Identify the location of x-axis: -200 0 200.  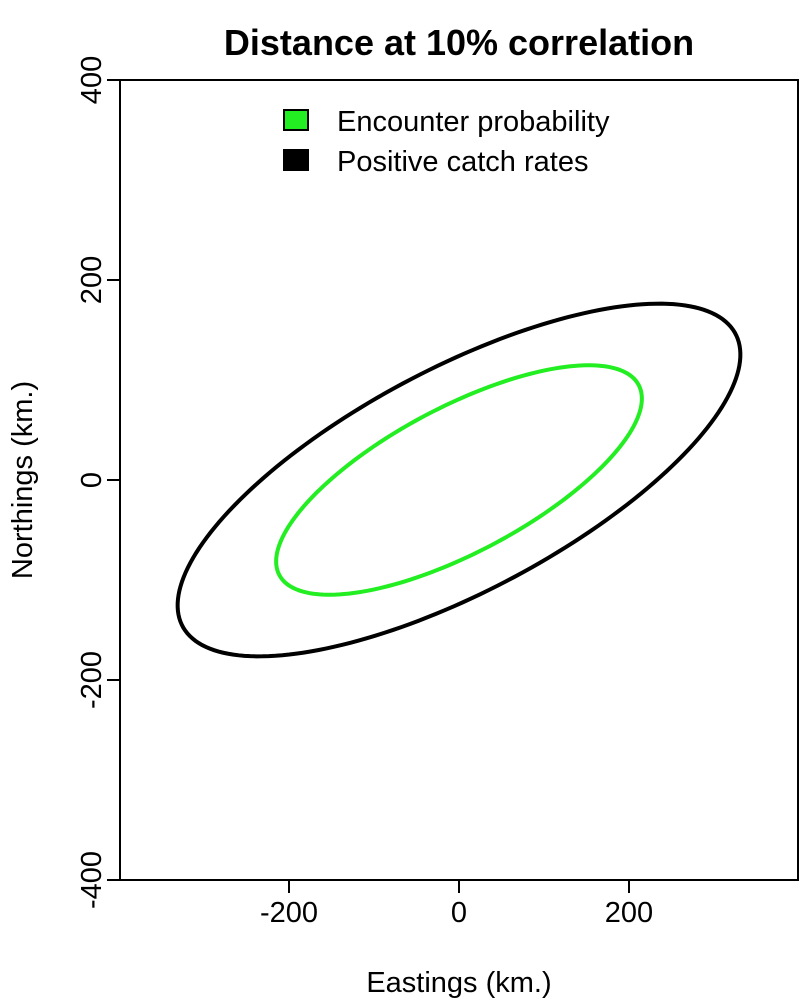
(456, 904).